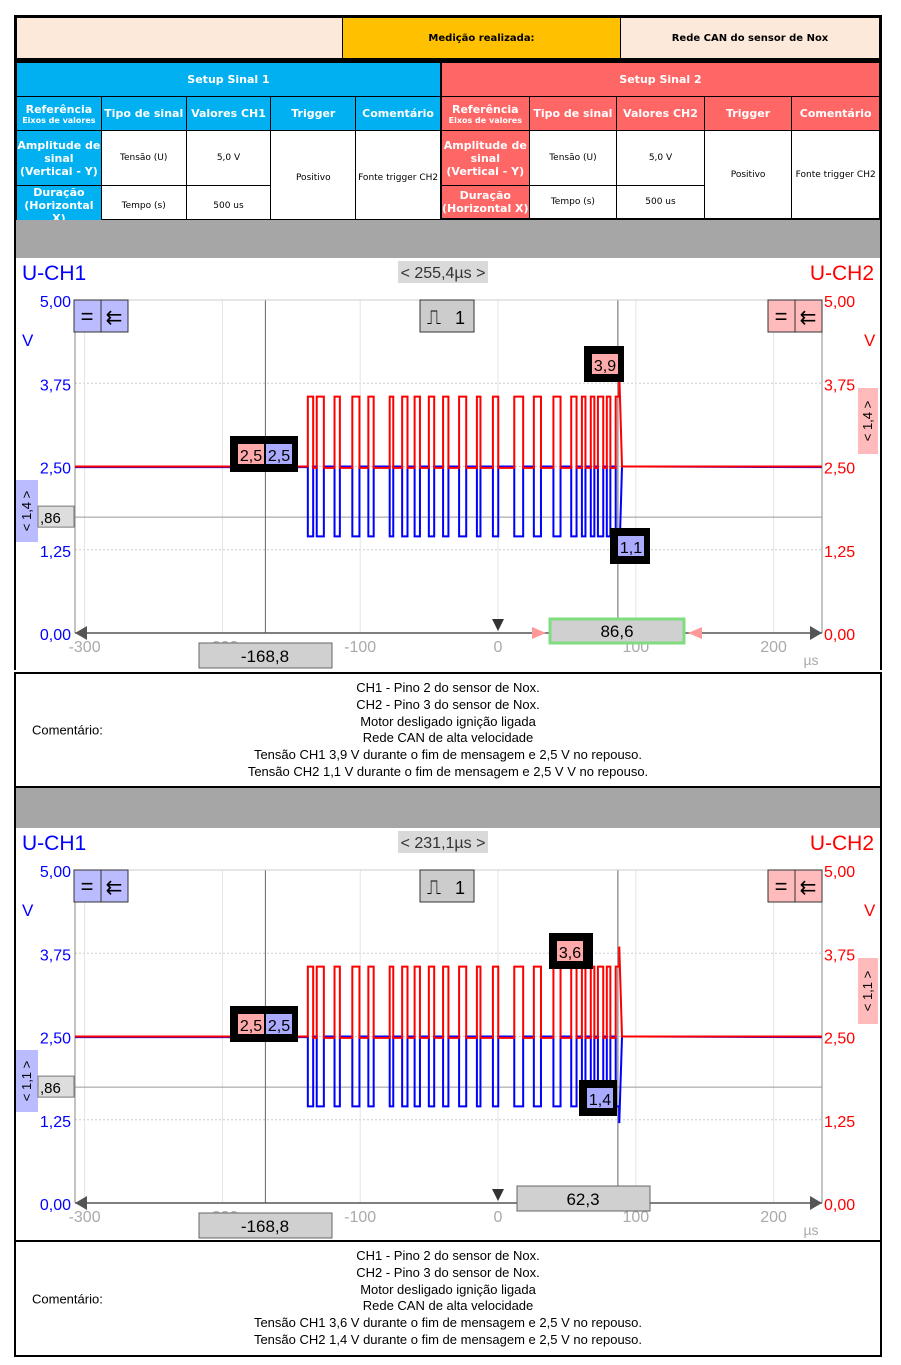 The height and width of the screenshot is (1365, 901). I want to click on setup-title: Setup Sinal 1, so click(228, 79).